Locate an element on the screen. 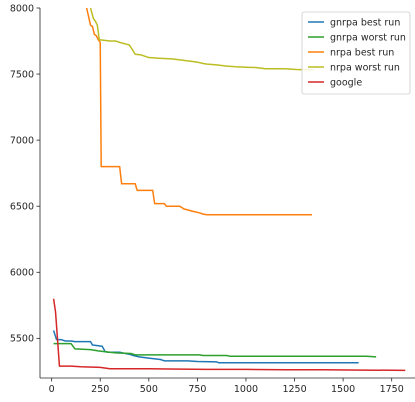 Image resolution: width=415 pixels, height=402 pixels. legend-box is located at coordinates (356, 53).